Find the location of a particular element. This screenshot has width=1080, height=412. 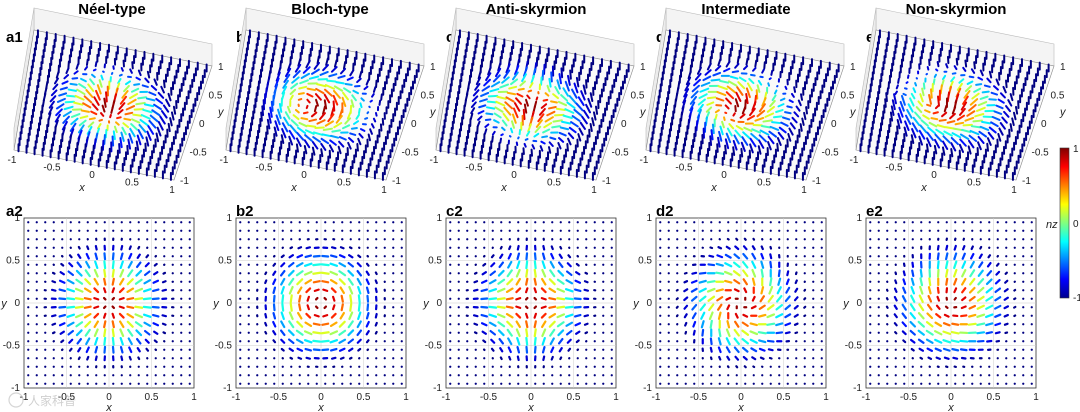

watermark-logo is located at coordinates (16, 400).